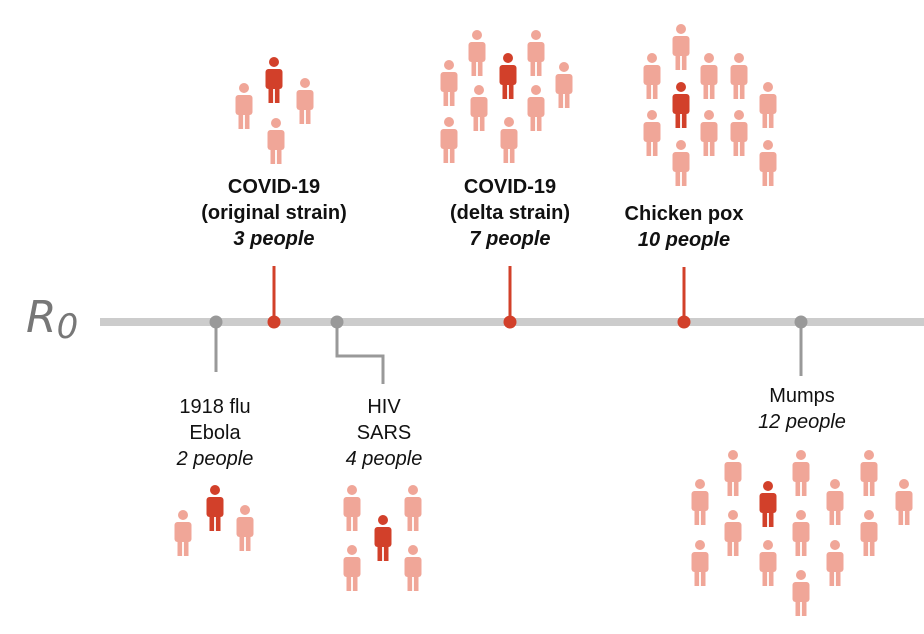 The height and width of the screenshot is (634, 924). What do you see at coordinates (274, 322) in the screenshot?
I see `marker-covid-original` at bounding box center [274, 322].